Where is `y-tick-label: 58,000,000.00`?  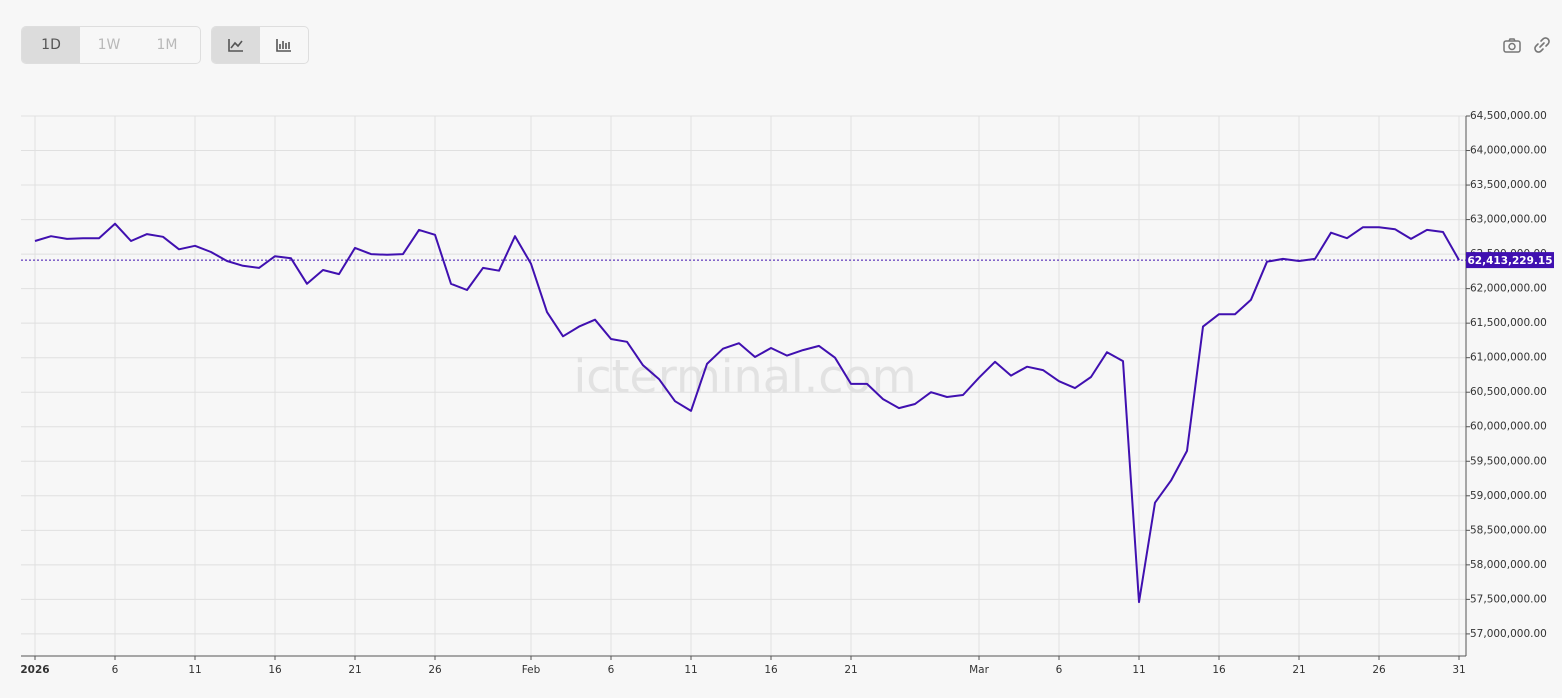
y-tick-label: 58,000,000.00 is located at coordinates (1508, 565).